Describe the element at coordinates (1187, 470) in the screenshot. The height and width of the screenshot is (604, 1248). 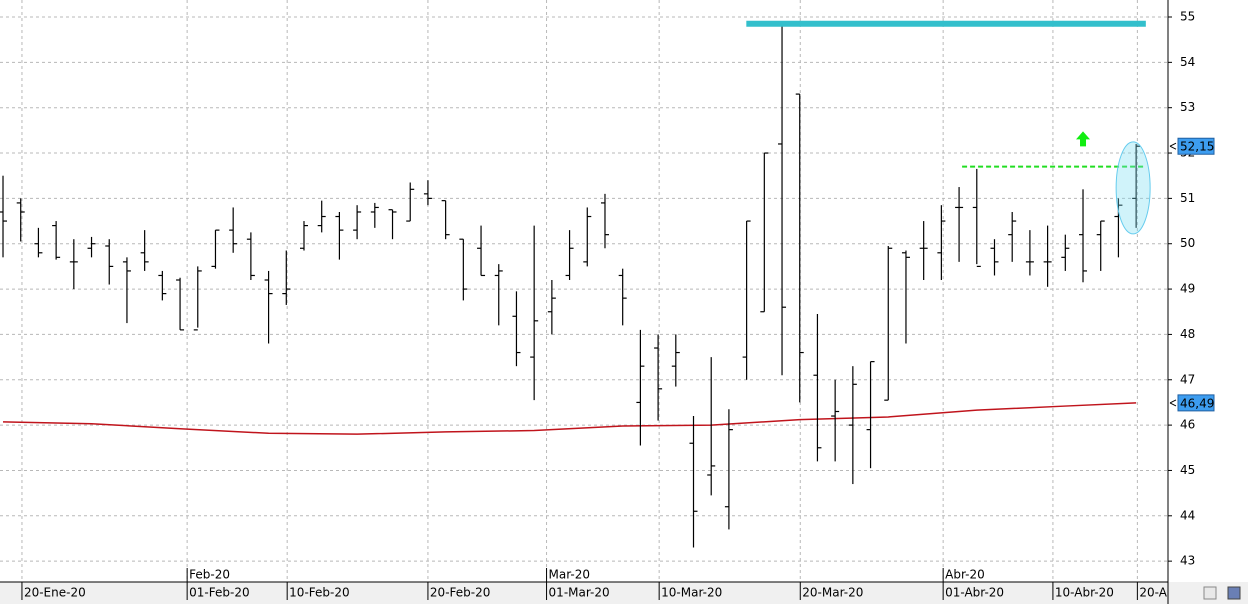
I see `y-tick-label: 45` at that location.